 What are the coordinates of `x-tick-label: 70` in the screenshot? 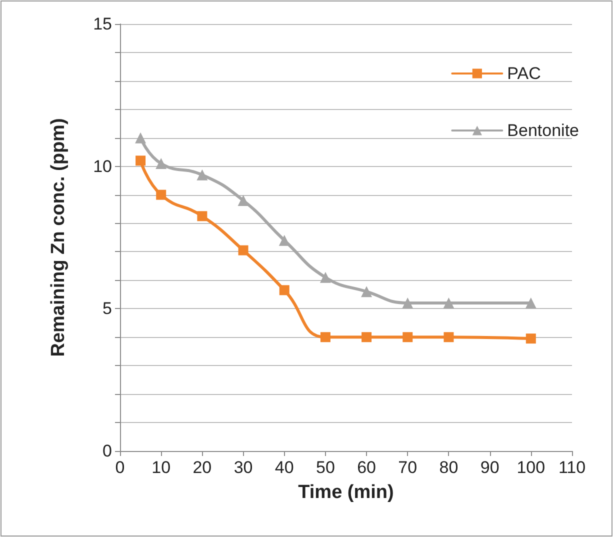 It's located at (408, 467).